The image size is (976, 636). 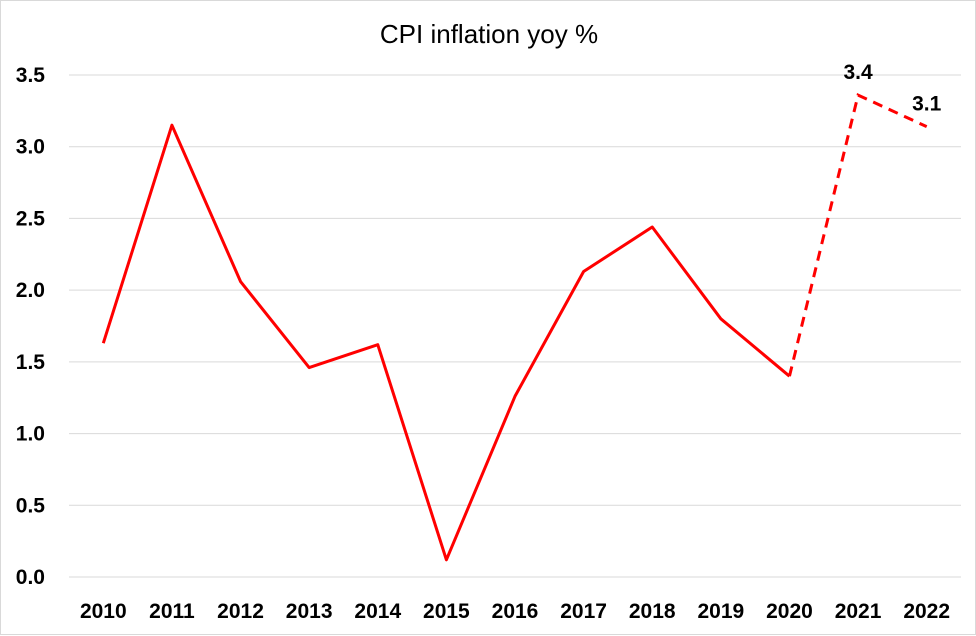 What do you see at coordinates (30, 434) in the screenshot?
I see `y-tick-label: 1.0` at bounding box center [30, 434].